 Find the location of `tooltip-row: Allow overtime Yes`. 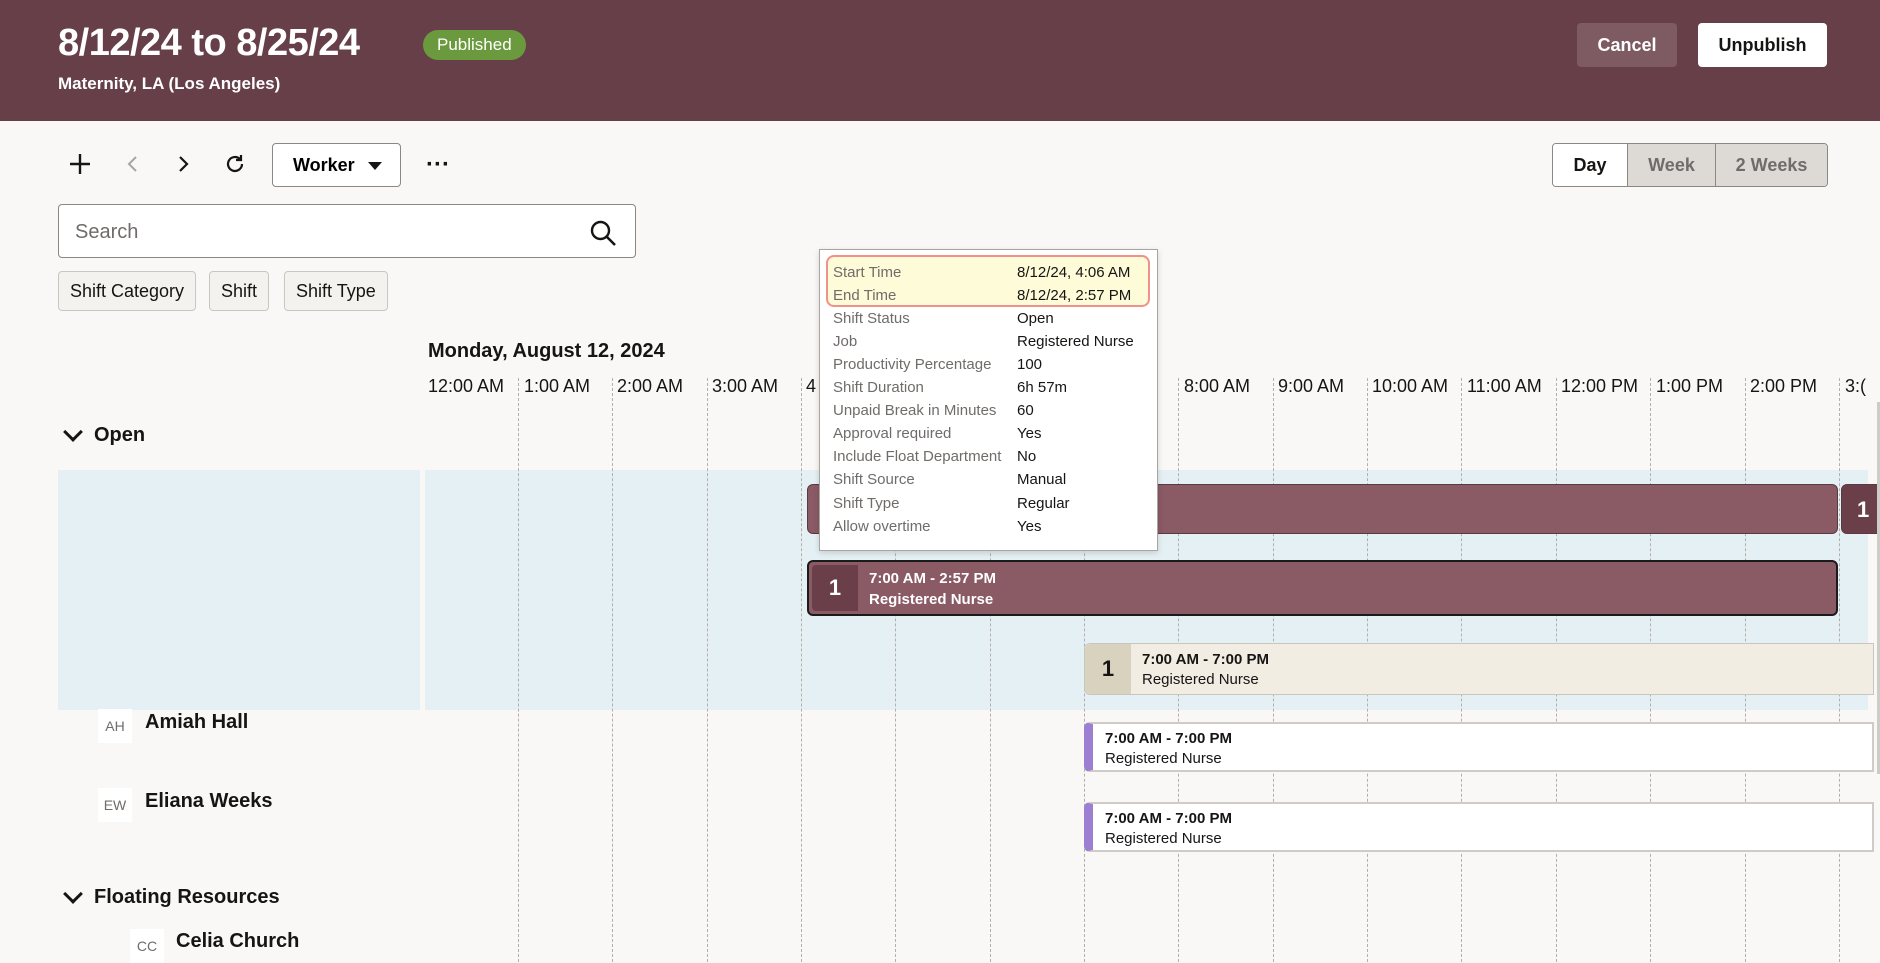

tooltip-row: Allow overtime Yes is located at coordinates (937, 526).